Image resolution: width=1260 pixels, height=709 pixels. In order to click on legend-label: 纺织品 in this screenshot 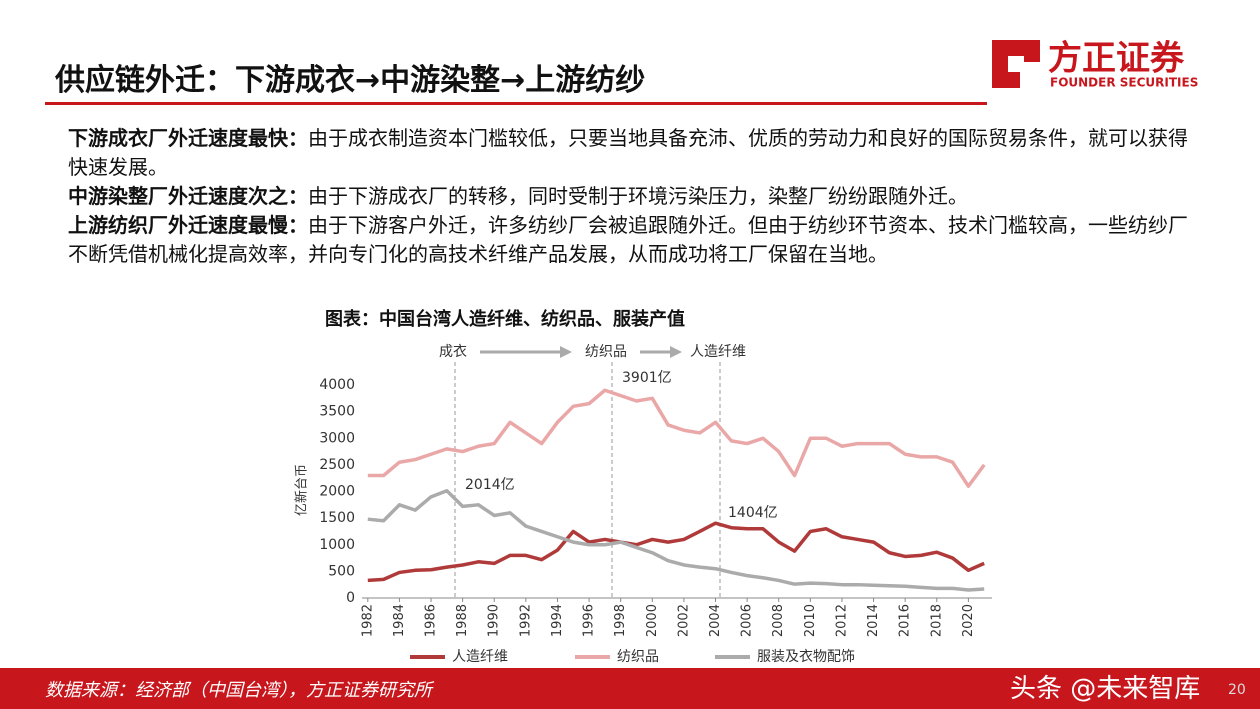, I will do `click(638, 657)`.